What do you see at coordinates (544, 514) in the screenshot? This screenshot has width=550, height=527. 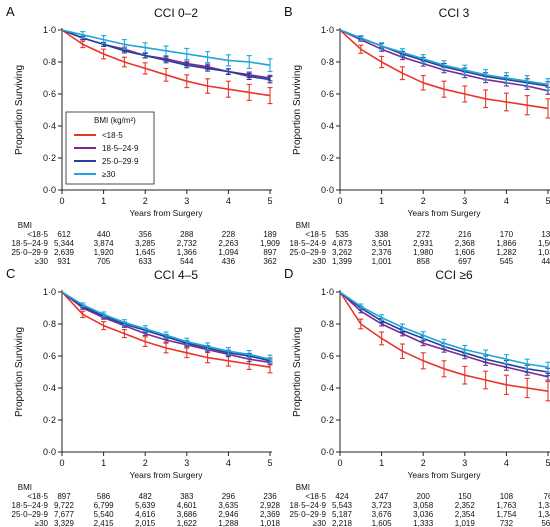 I see `risk-cell: 1,341` at bounding box center [544, 514].